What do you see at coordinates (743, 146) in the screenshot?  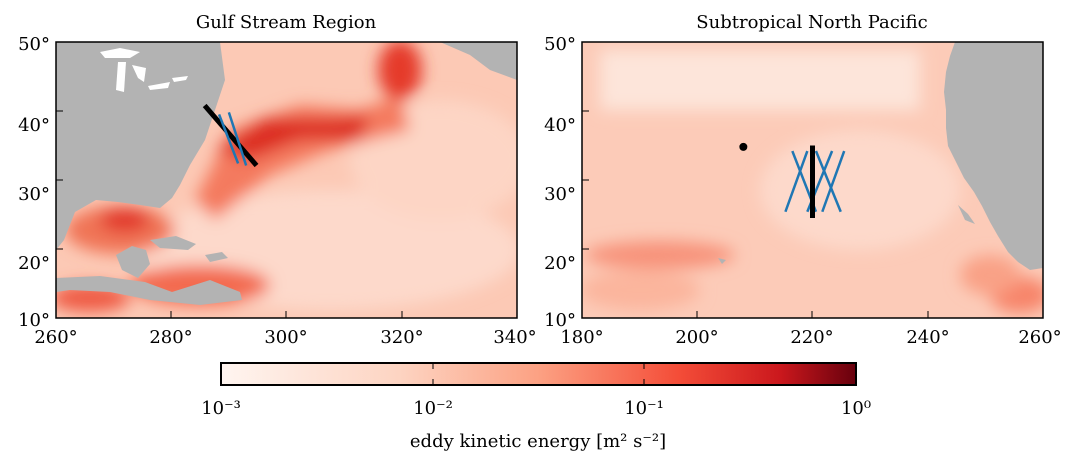 I see `station-point` at bounding box center [743, 146].